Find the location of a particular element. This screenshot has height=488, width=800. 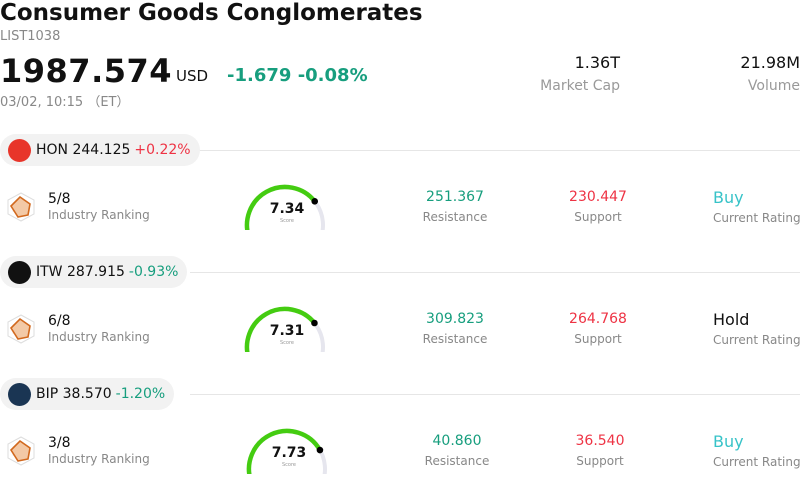

industry-rank-value: 5/8 is located at coordinates (59, 199).